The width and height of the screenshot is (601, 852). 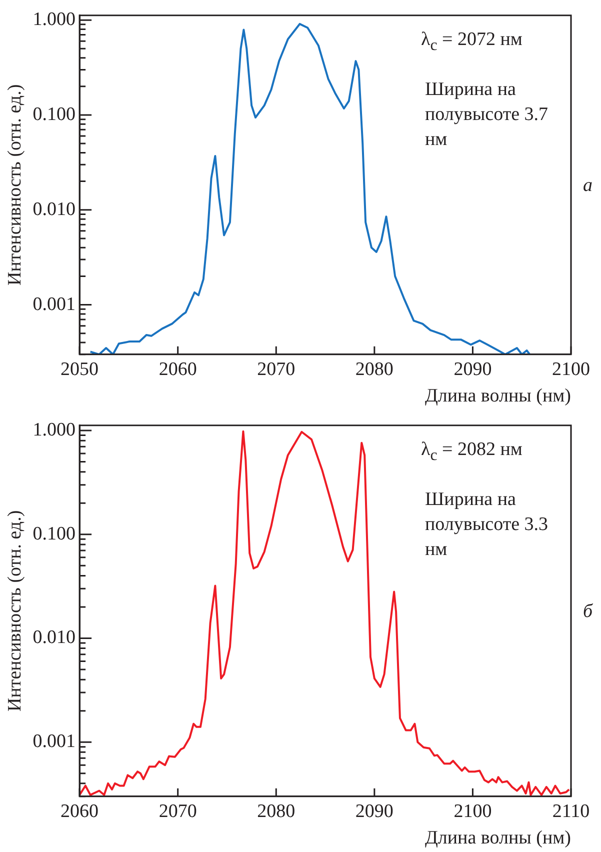 What do you see at coordinates (487, 525) in the screenshot?
I see `annotation: Ширина на полувысоте 3.3 нм` at bounding box center [487, 525].